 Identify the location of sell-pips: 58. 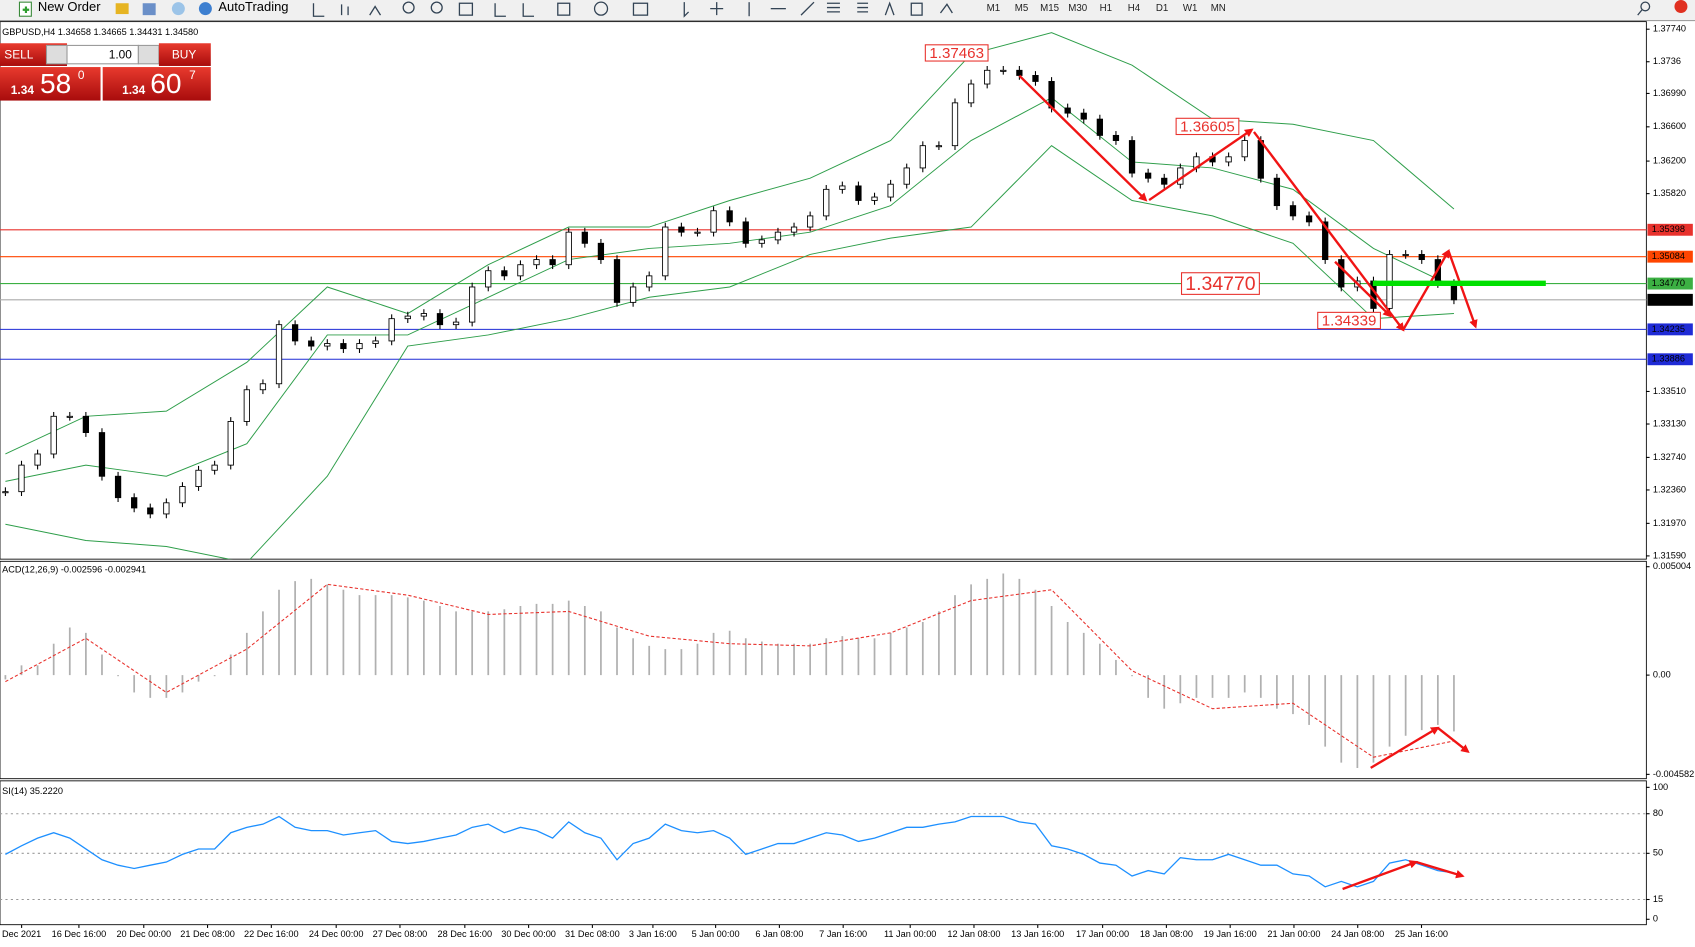
(55, 83).